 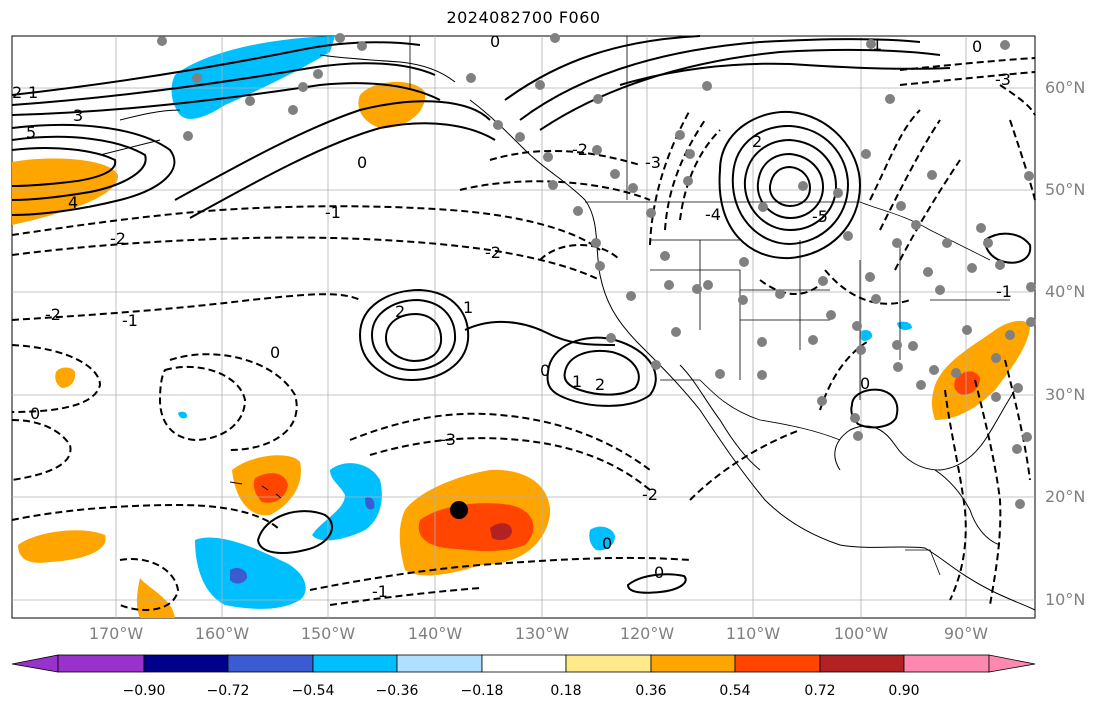 What do you see at coordinates (1065, 394) in the screenshot?
I see `lat-label: 30°N` at bounding box center [1065, 394].